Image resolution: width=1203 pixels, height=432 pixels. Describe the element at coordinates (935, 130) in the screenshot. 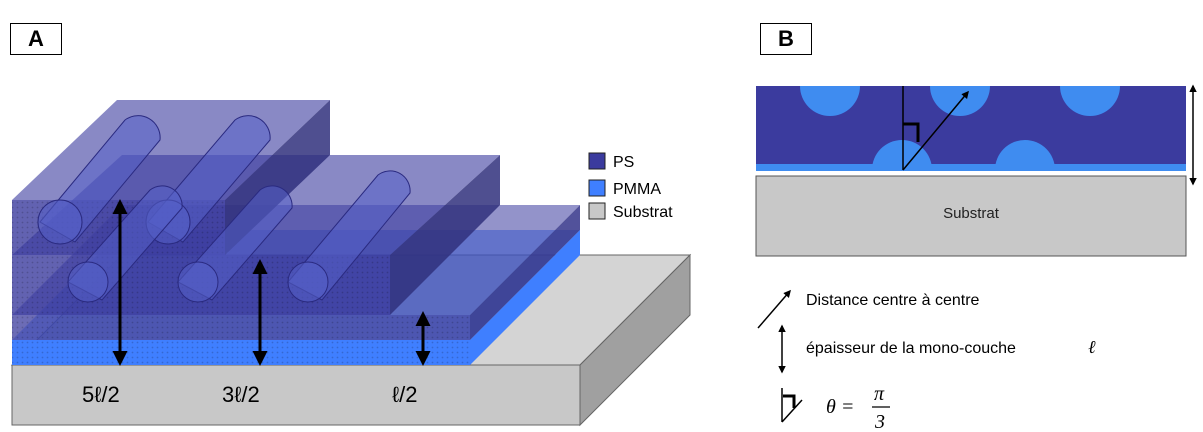

I see `center-distance-line-b` at that location.